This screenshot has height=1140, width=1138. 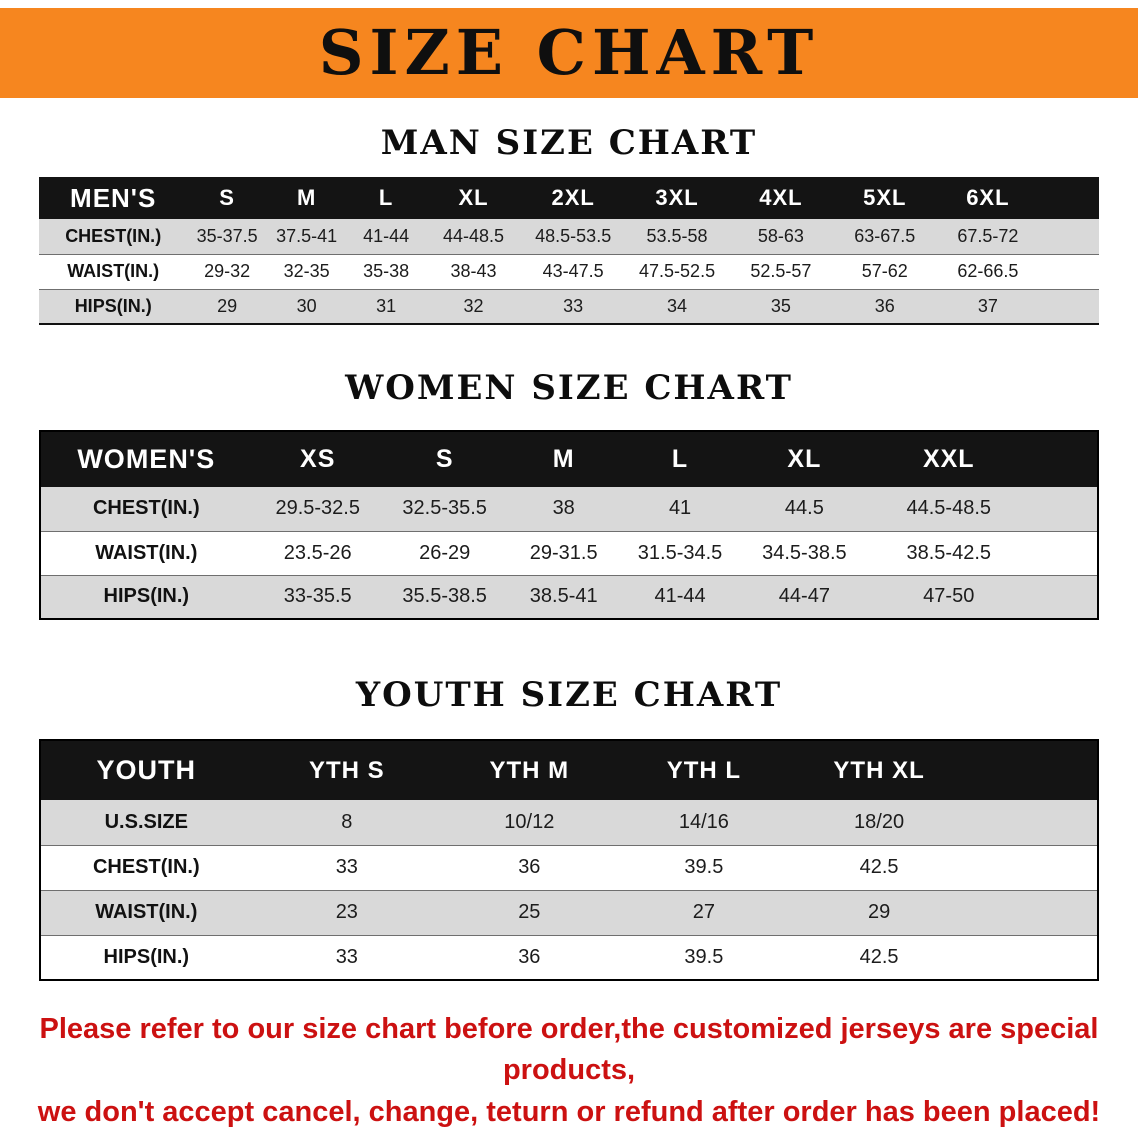 What do you see at coordinates (569, 868) in the screenshot?
I see `measurement-row: CHEST(IN.) 33 36 39.5 42.5` at bounding box center [569, 868].